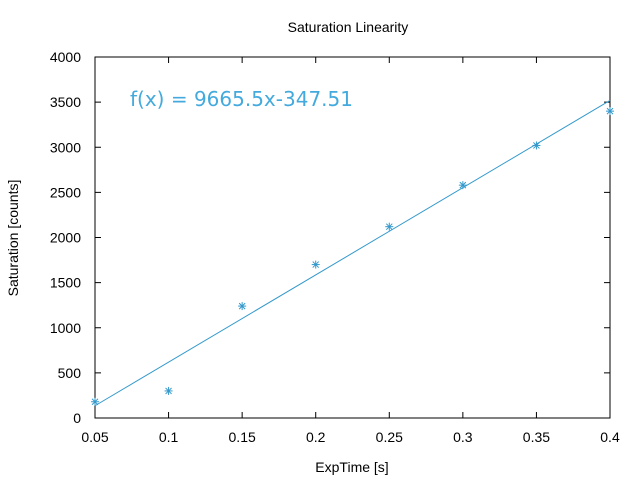 The height and width of the screenshot is (480, 640). Describe the element at coordinates (65, 57) in the screenshot. I see `y-tick-label: 4000` at that location.